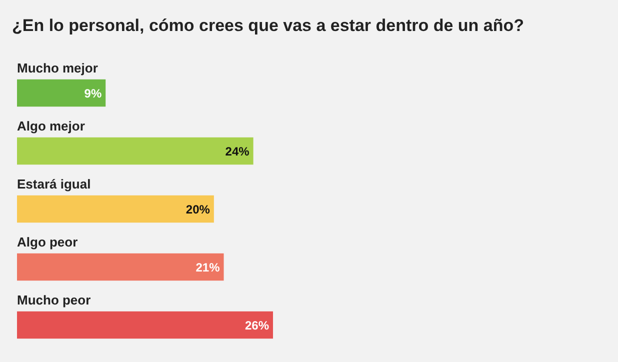  Describe the element at coordinates (208, 267) in the screenshot. I see `data-label: 21%` at that location.